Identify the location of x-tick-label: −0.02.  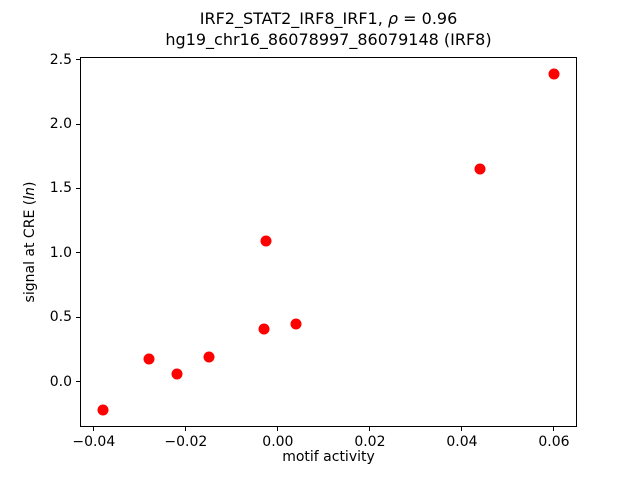
(186, 442).